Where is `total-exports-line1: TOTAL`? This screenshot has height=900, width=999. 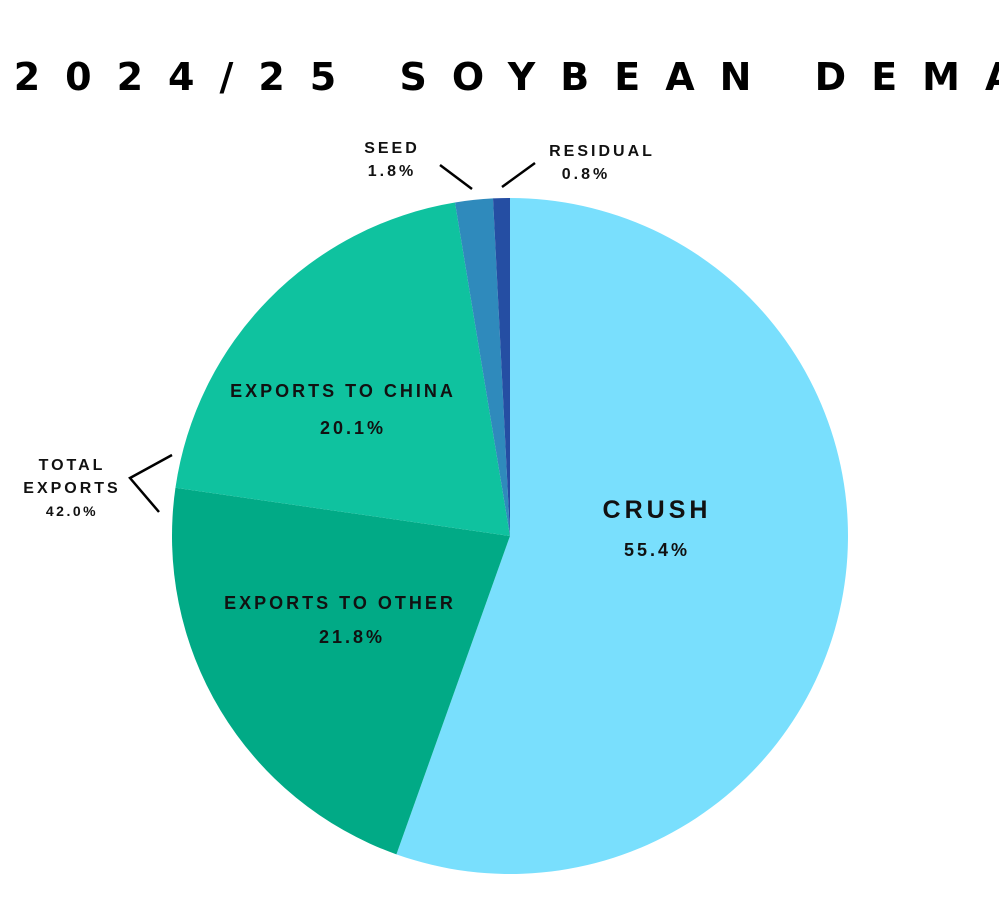 total-exports-line1: TOTAL is located at coordinates (72, 465).